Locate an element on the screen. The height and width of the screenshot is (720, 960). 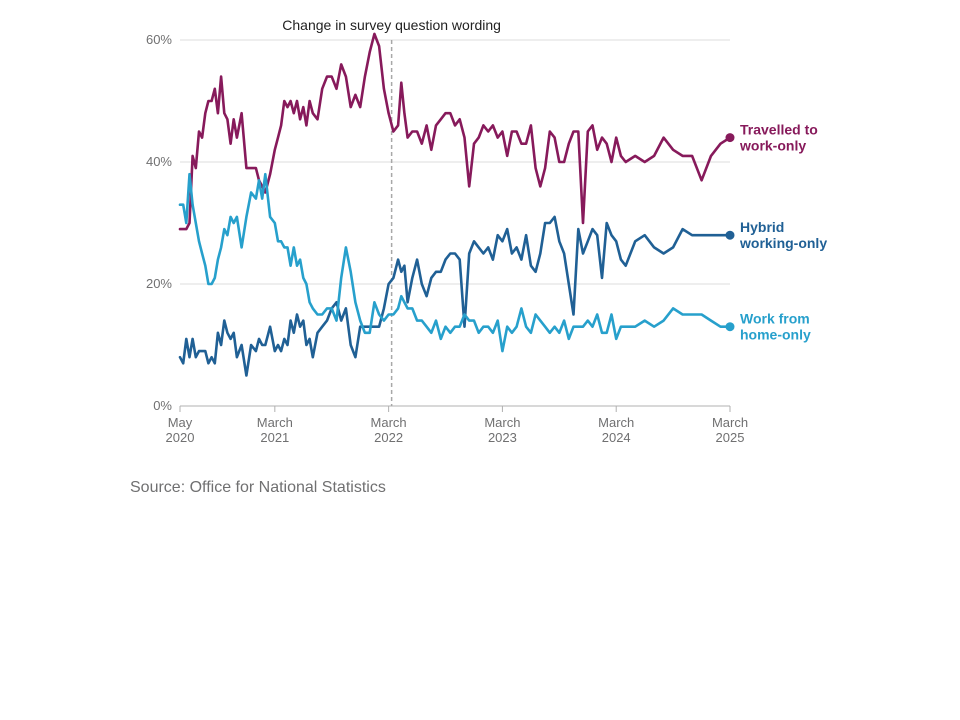
series-label: work-only is located at coordinates (772, 146).